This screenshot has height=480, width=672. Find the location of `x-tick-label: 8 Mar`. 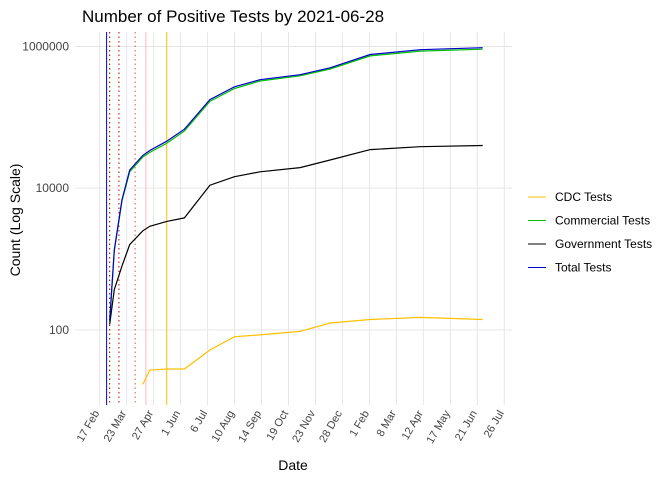

x-tick-label: 8 Mar is located at coordinates (387, 423).